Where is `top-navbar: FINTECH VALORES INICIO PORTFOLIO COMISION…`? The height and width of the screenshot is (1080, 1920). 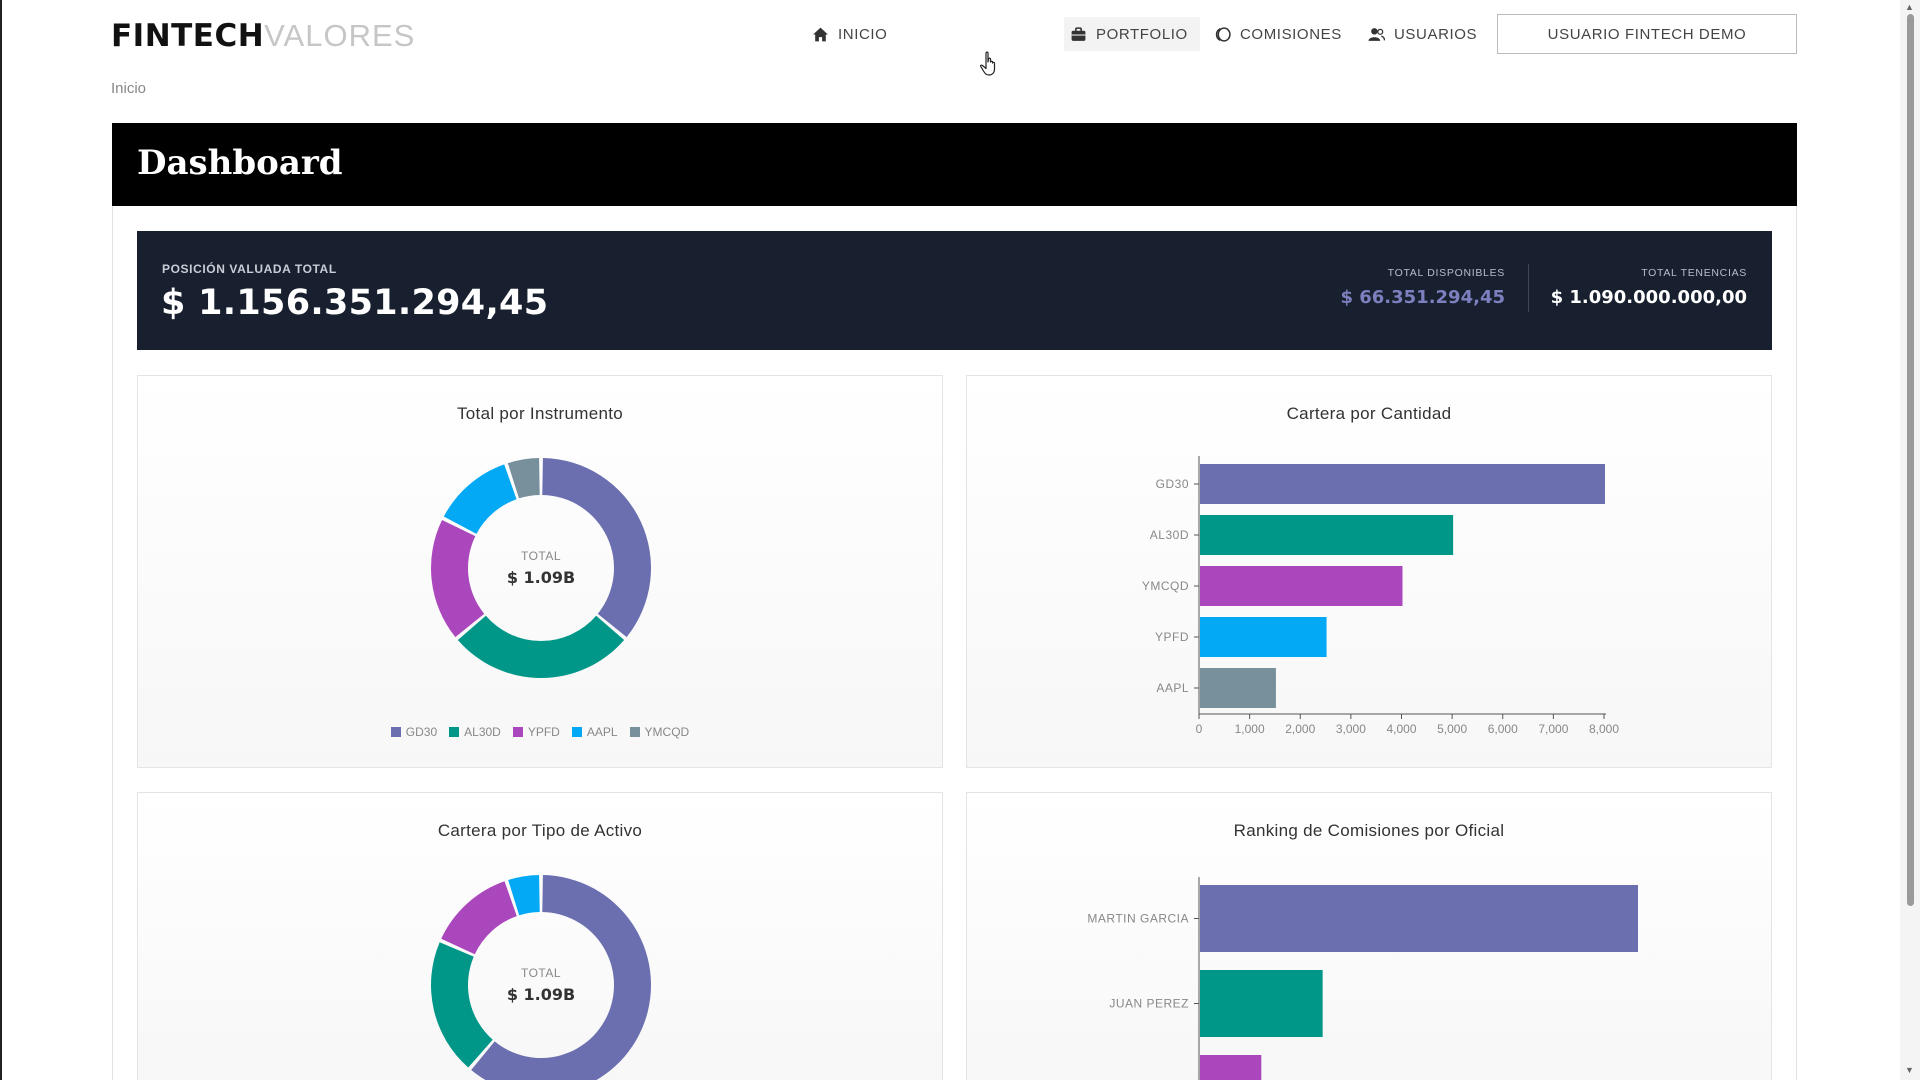
top-navbar: FINTECH VALORES INICIO PORTFOLIO COMISION… is located at coordinates (950, 34).